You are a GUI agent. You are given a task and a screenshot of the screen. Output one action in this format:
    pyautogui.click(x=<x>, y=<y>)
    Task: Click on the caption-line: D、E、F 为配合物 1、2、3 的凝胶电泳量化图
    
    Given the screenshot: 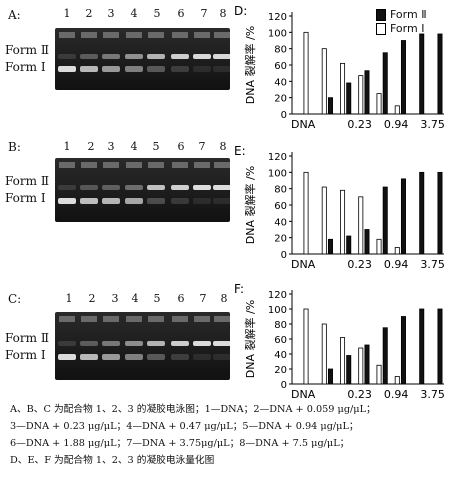 What is the action you would take?
    pyautogui.click(x=112, y=460)
    